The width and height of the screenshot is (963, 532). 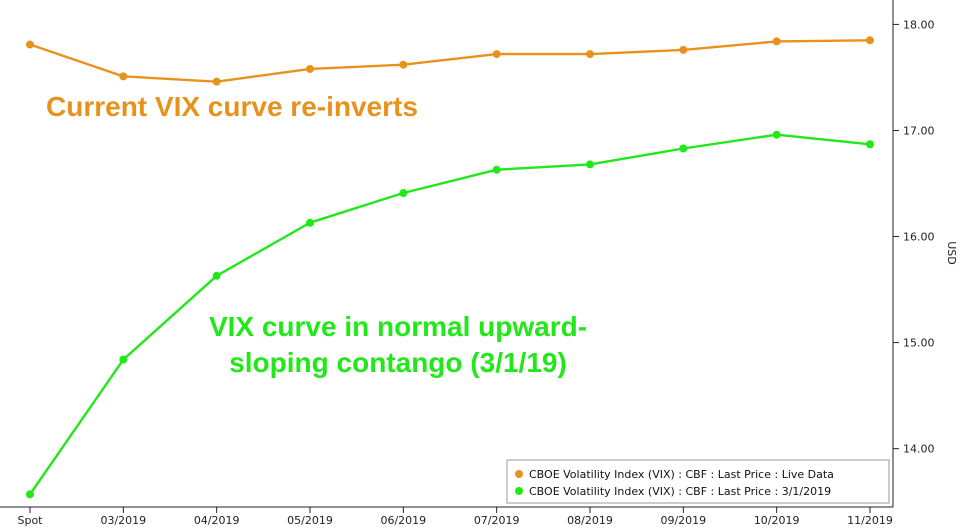 What do you see at coordinates (919, 237) in the screenshot?
I see `y-tick-label: 16.00` at bounding box center [919, 237].